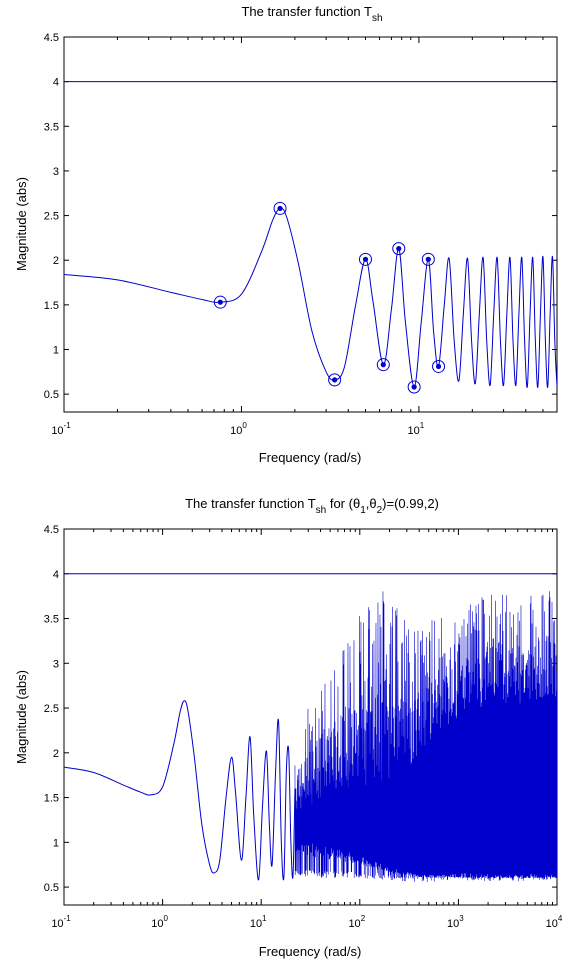 This screenshot has width=575, height=968. What do you see at coordinates (329, 297) in the screenshot?
I see `chart-top-markers` at bounding box center [329, 297].